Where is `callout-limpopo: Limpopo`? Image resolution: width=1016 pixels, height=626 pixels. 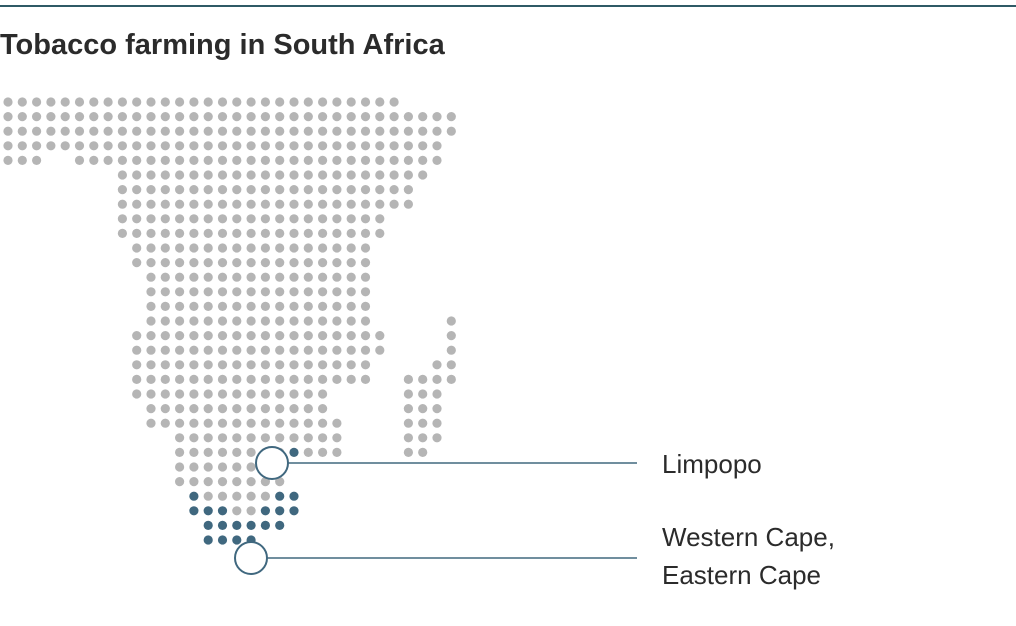 callout-limpopo: Limpopo is located at coordinates (508, 463).